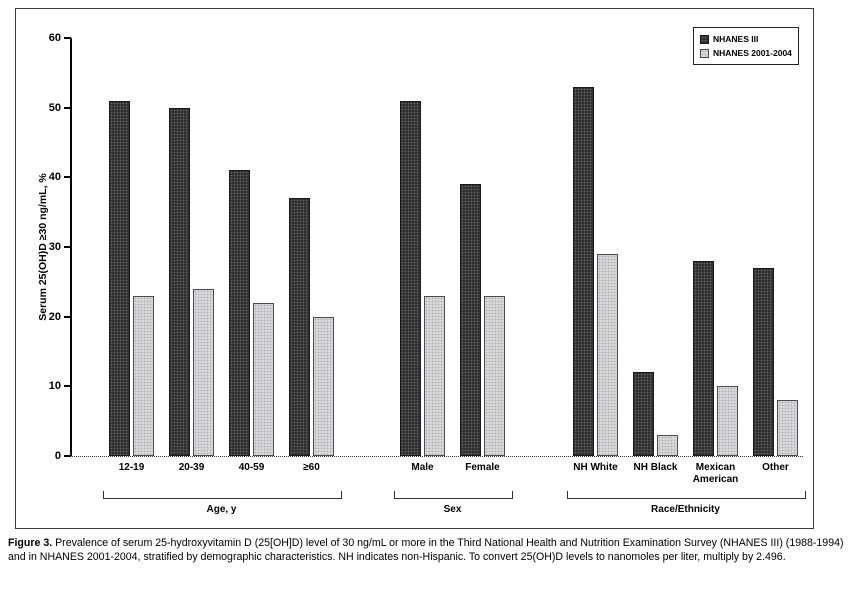 Image resolution: width=851 pixels, height=600 pixels. What do you see at coordinates (583, 271) in the screenshot?
I see `bar-nhanes-iii-nh-white` at bounding box center [583, 271].